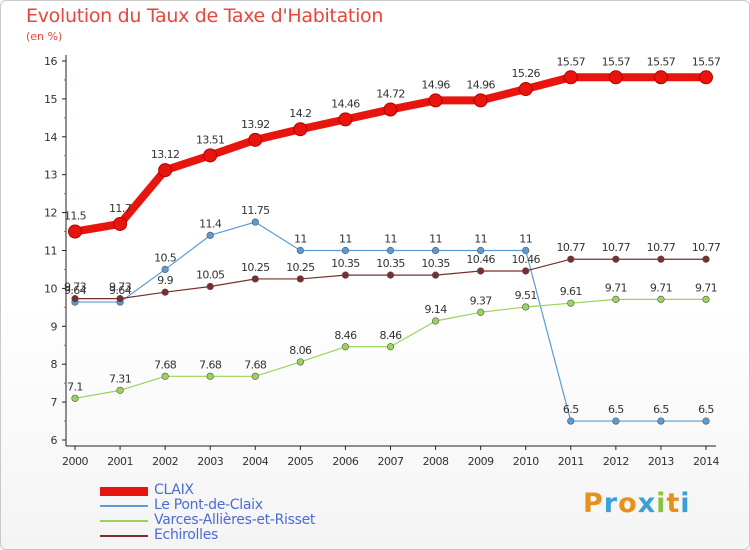 The width and height of the screenshot is (750, 550). I want to click on x-tick-label: 2007, so click(391, 461).